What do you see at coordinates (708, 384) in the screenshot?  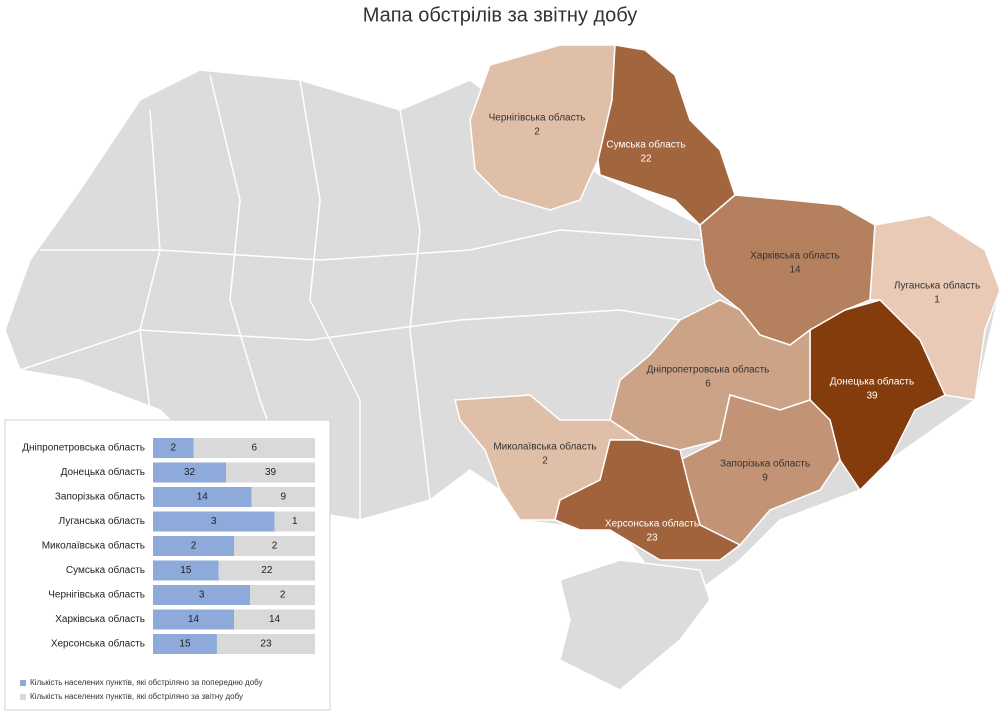 I see `region-value: 6` at bounding box center [708, 384].